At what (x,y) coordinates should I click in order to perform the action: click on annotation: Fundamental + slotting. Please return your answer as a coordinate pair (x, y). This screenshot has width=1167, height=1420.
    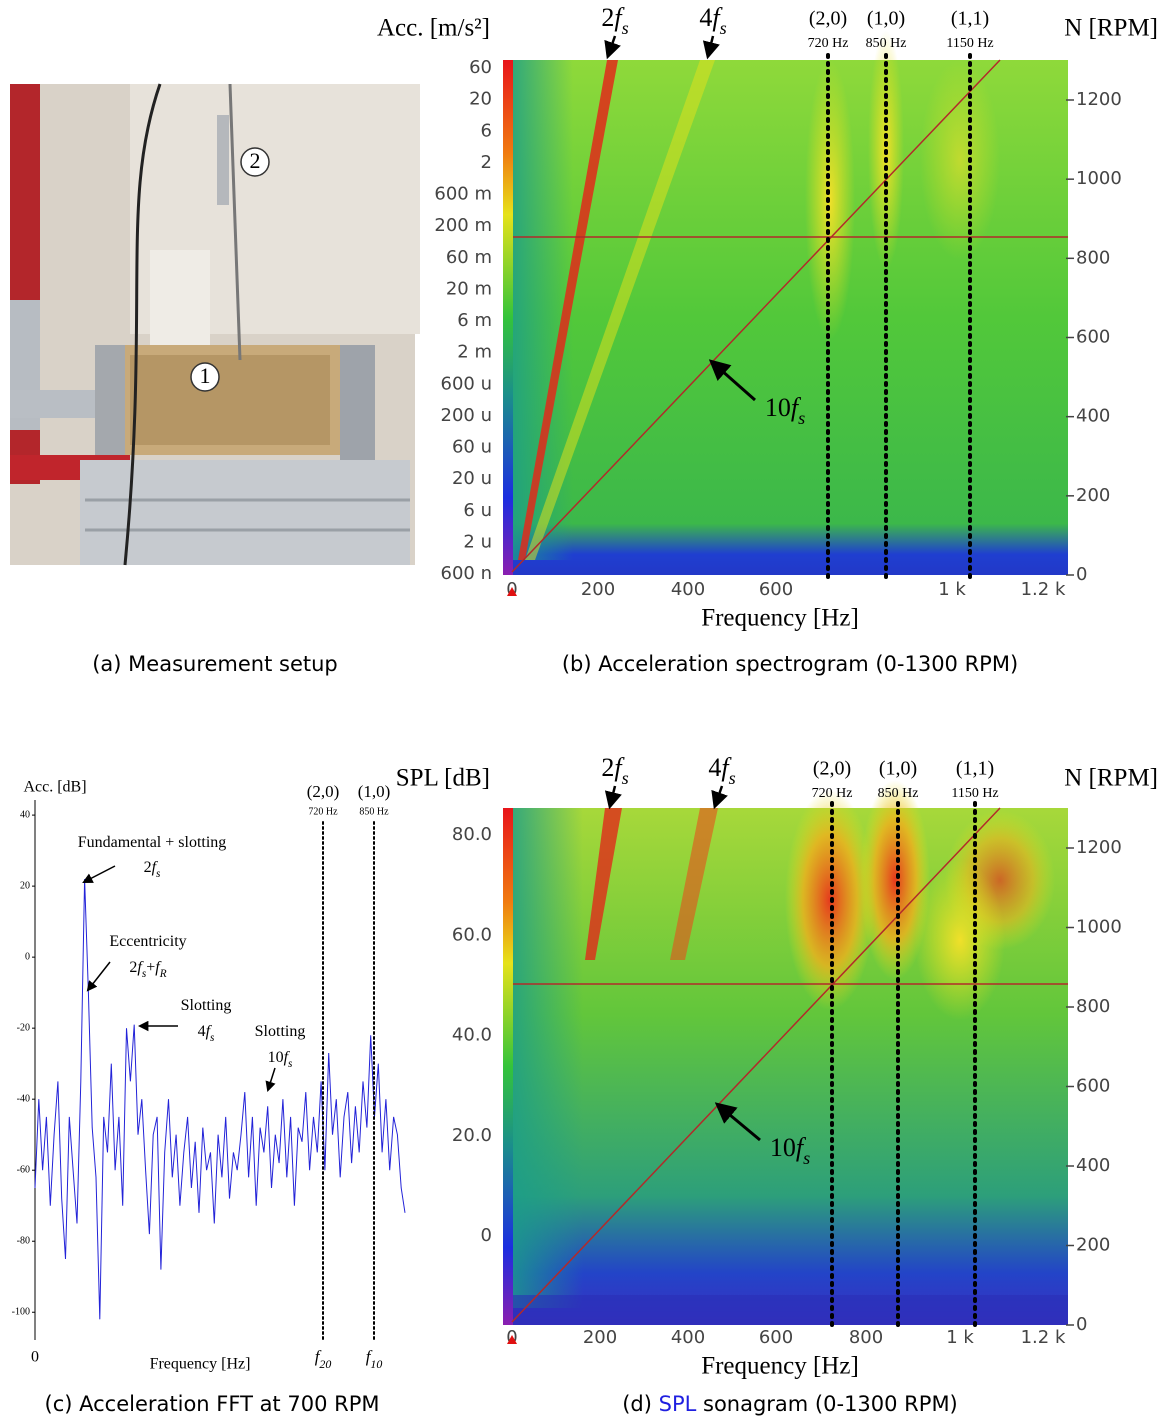
    Looking at the image, I should click on (152, 842).